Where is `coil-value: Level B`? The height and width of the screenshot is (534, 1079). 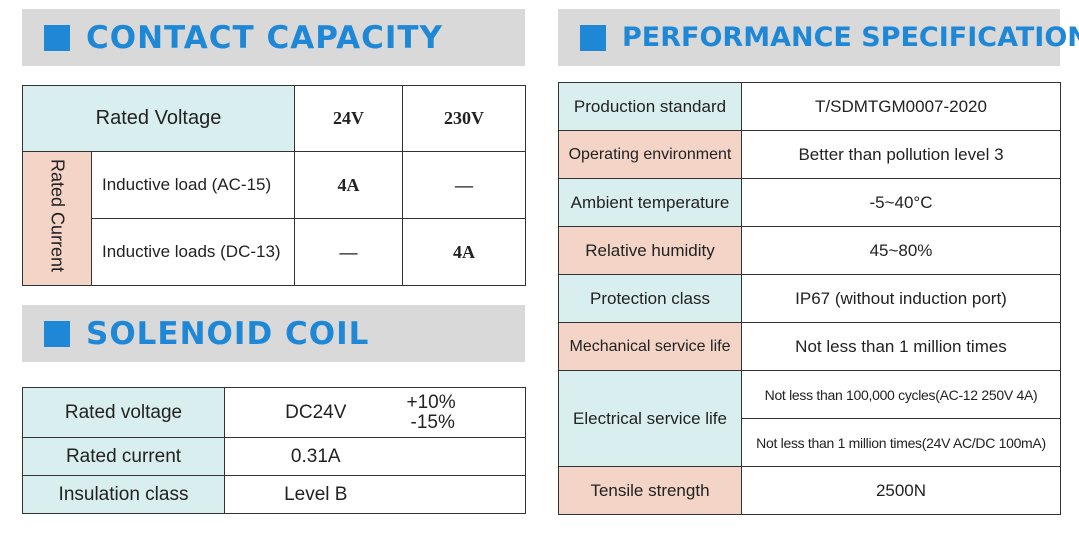
coil-value: Level B is located at coordinates (315, 494).